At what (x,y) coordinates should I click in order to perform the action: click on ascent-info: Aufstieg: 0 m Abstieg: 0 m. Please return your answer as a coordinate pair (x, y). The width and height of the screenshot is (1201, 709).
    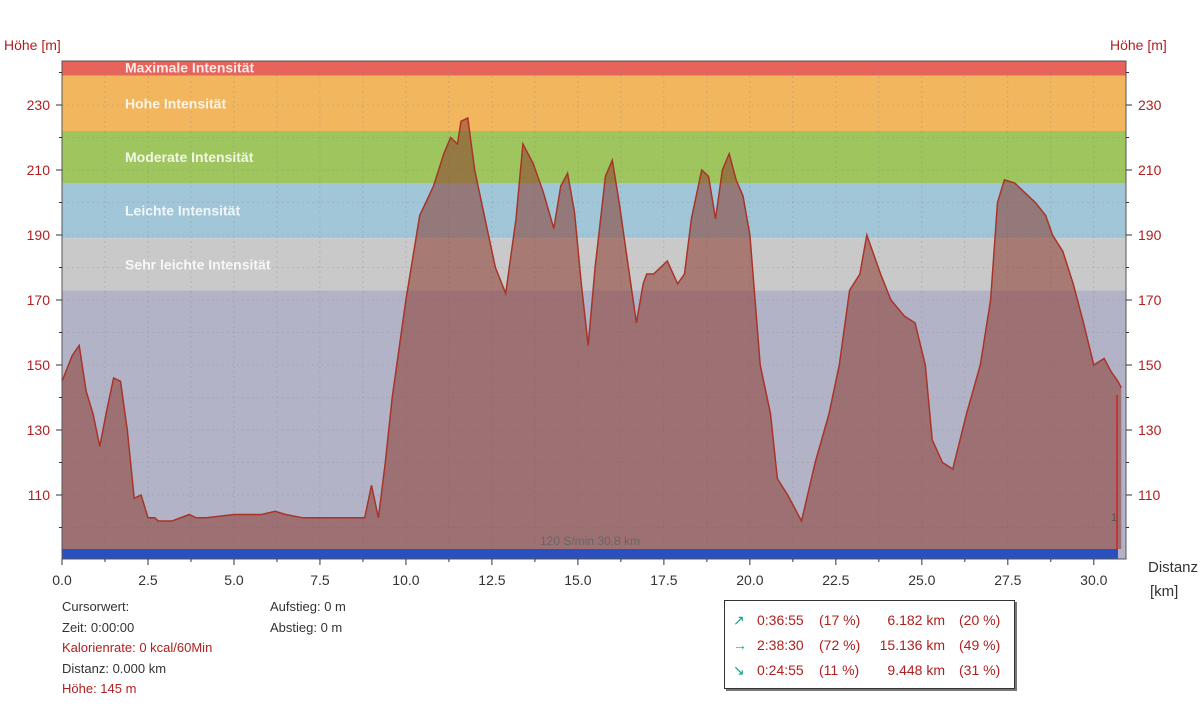
    Looking at the image, I should click on (308, 617).